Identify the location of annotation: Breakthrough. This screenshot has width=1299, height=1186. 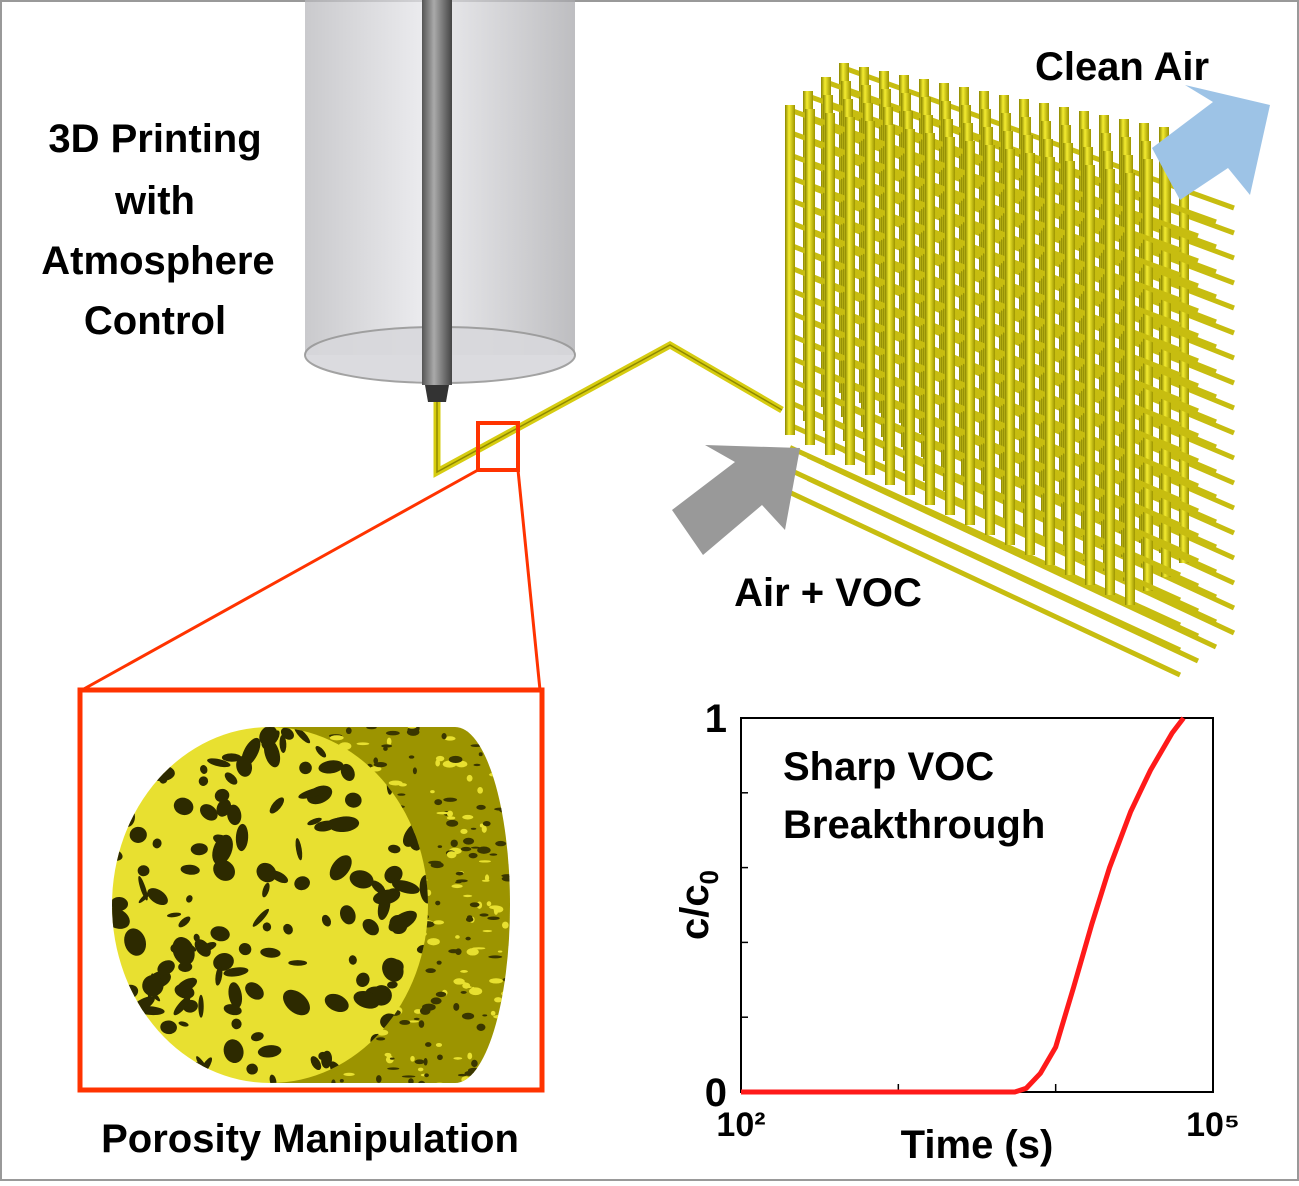
(914, 825).